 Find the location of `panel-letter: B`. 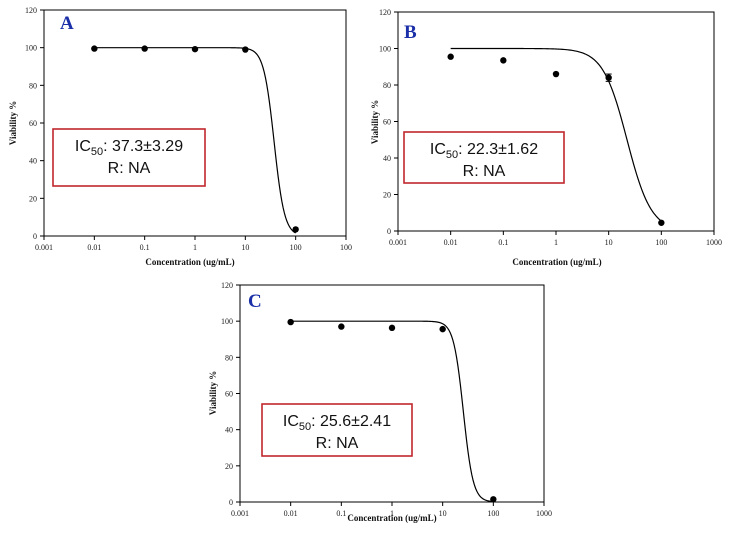

panel-letter: B is located at coordinates (410, 32).